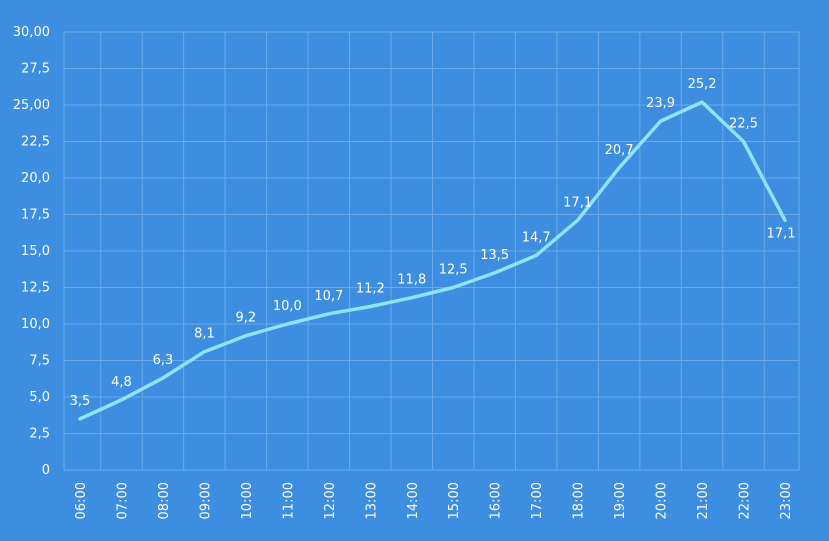  I want to click on data-label: 23,9, so click(660, 103).